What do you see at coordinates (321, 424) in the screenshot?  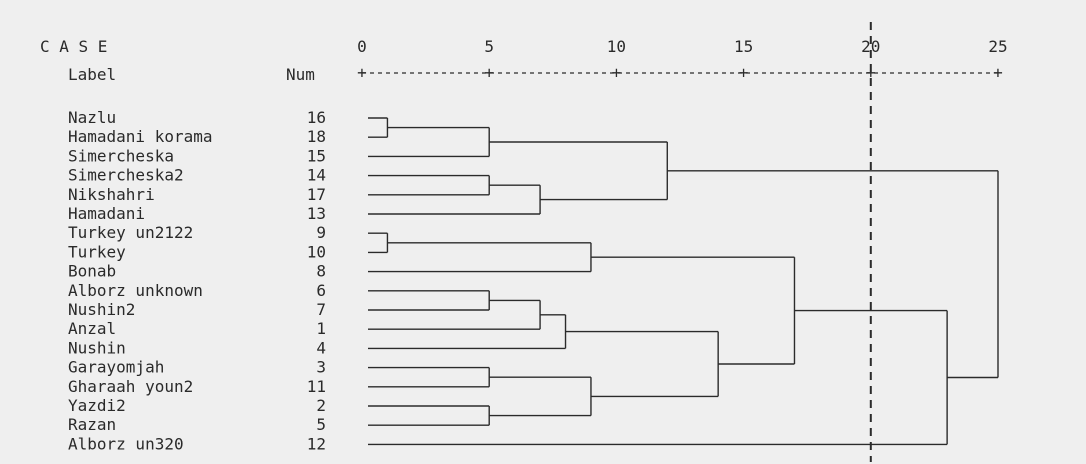 I see `case-number: 5` at bounding box center [321, 424].